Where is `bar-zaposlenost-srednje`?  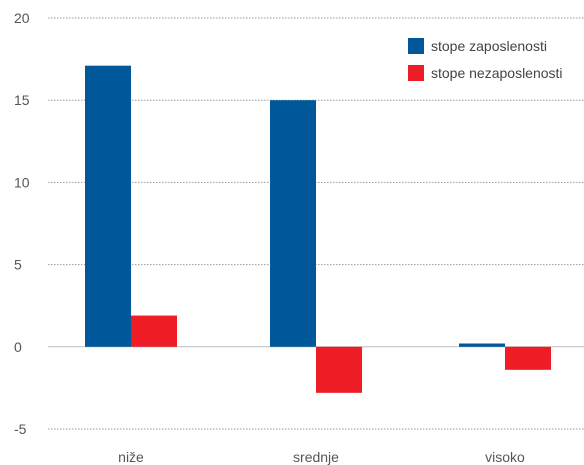 bar-zaposlenost-srednje is located at coordinates (293, 223).